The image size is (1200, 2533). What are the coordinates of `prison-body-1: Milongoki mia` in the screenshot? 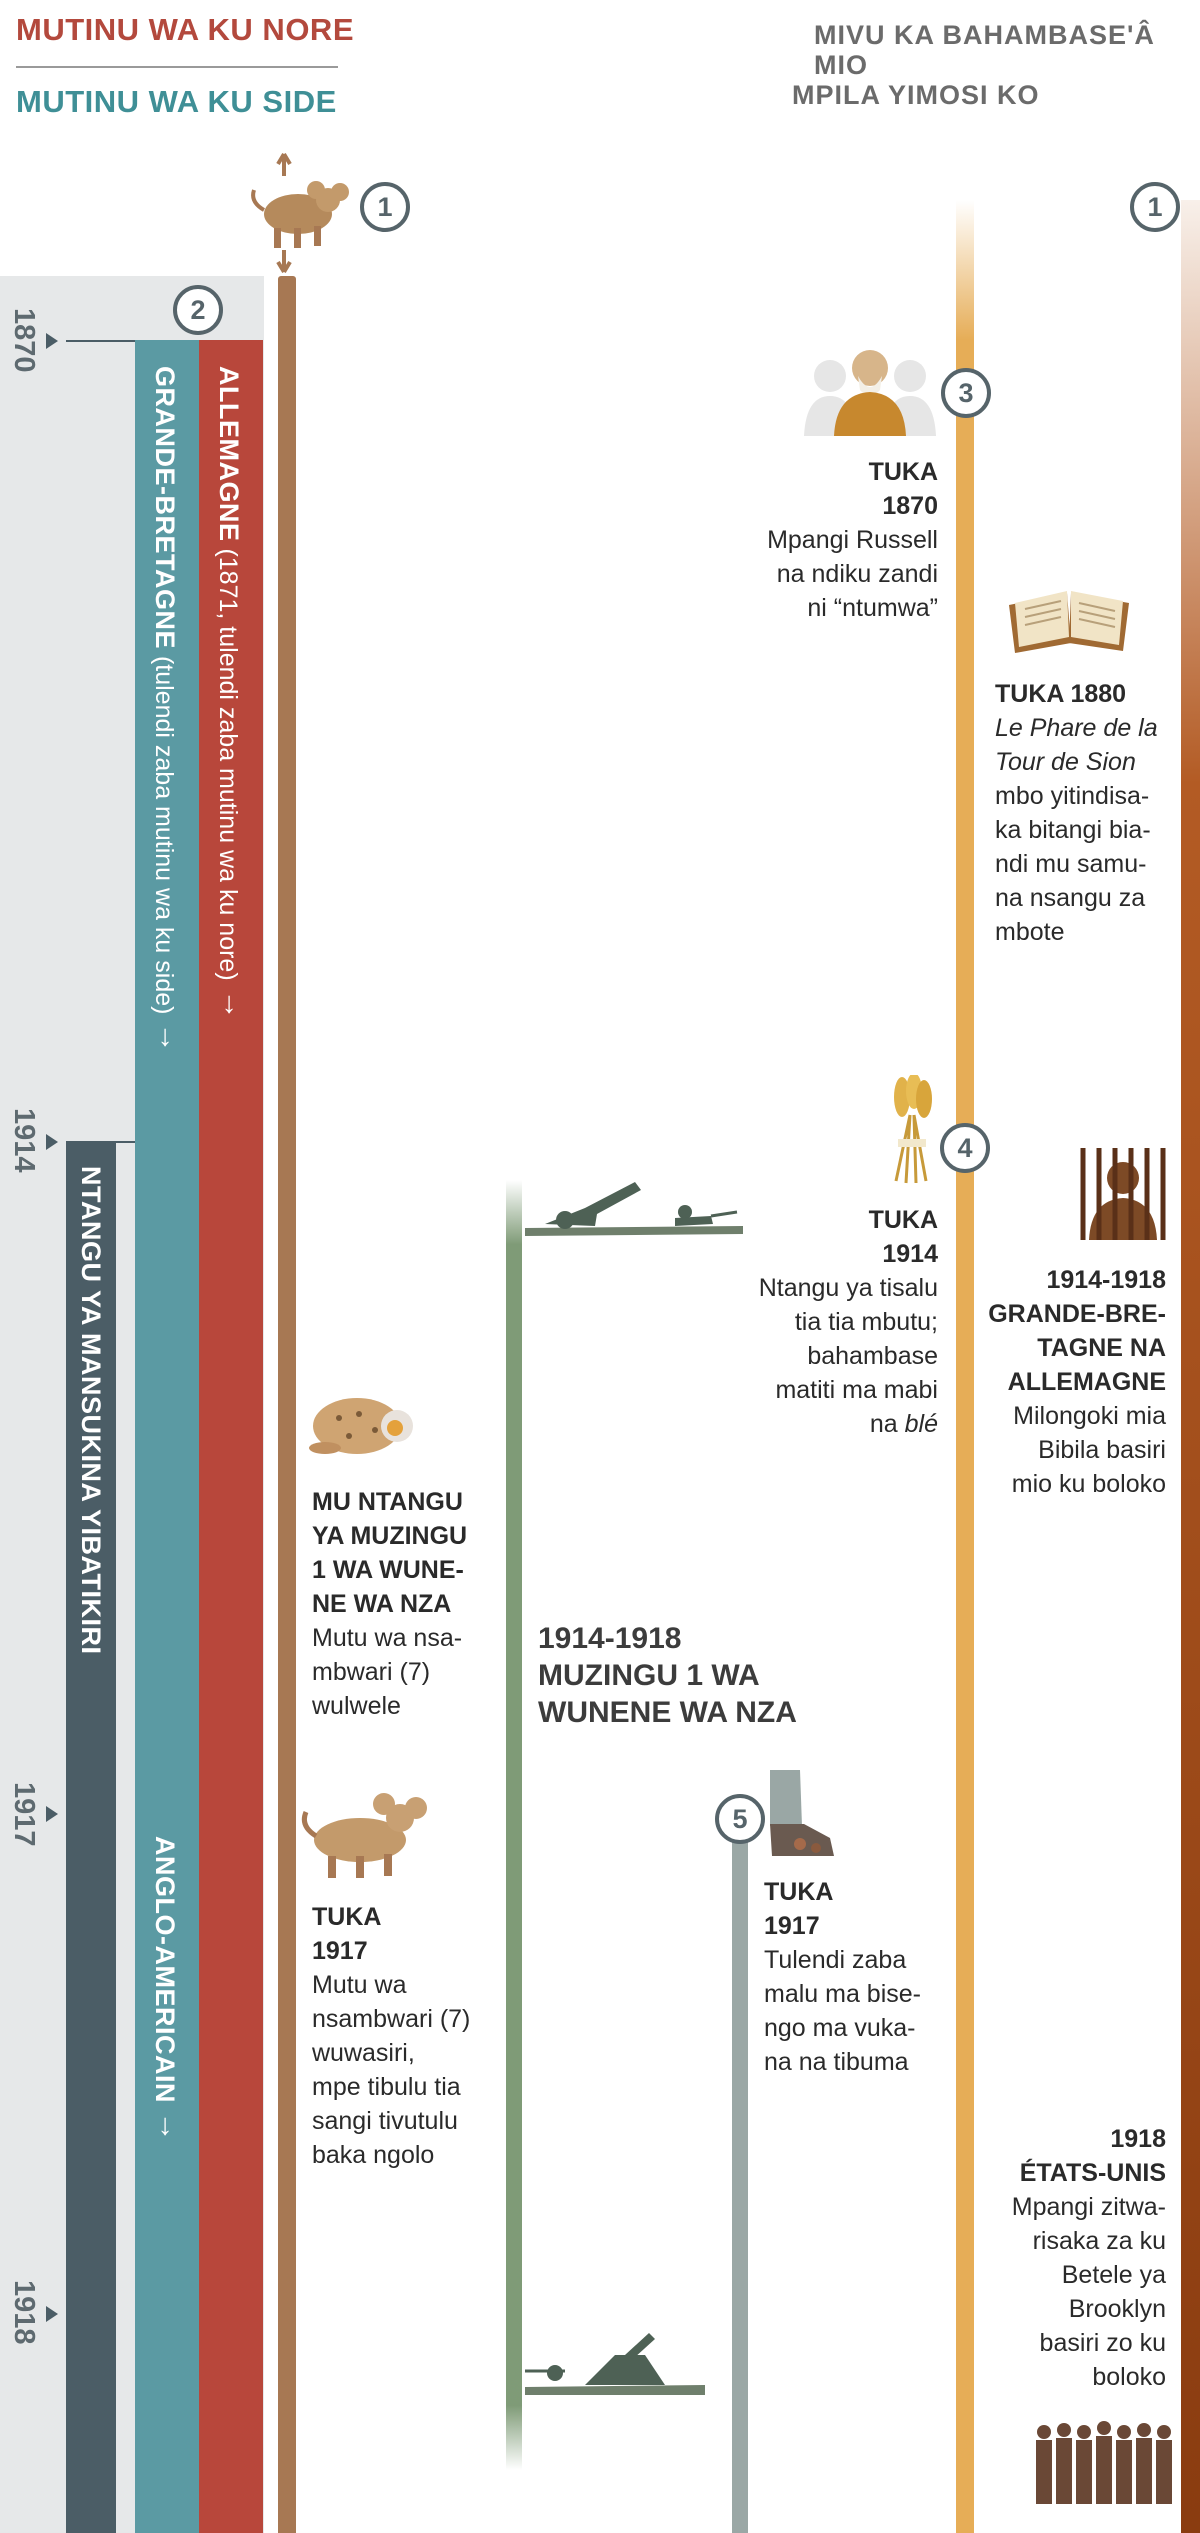 It's located at (1089, 1416).